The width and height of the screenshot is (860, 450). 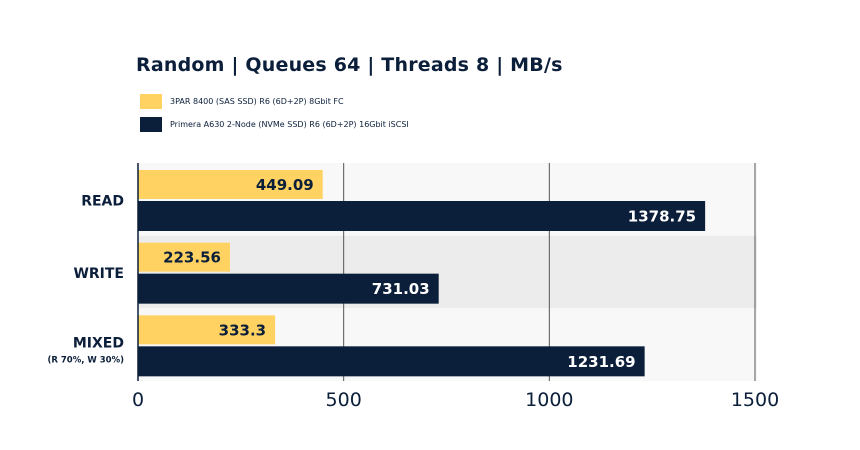 What do you see at coordinates (344, 400) in the screenshot?
I see `x-tick-label: 500` at bounding box center [344, 400].